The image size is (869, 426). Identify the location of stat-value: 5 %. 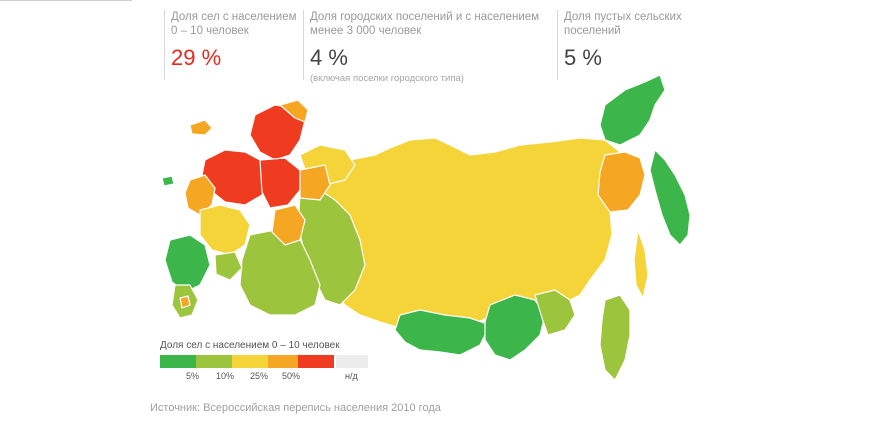
(583, 57).